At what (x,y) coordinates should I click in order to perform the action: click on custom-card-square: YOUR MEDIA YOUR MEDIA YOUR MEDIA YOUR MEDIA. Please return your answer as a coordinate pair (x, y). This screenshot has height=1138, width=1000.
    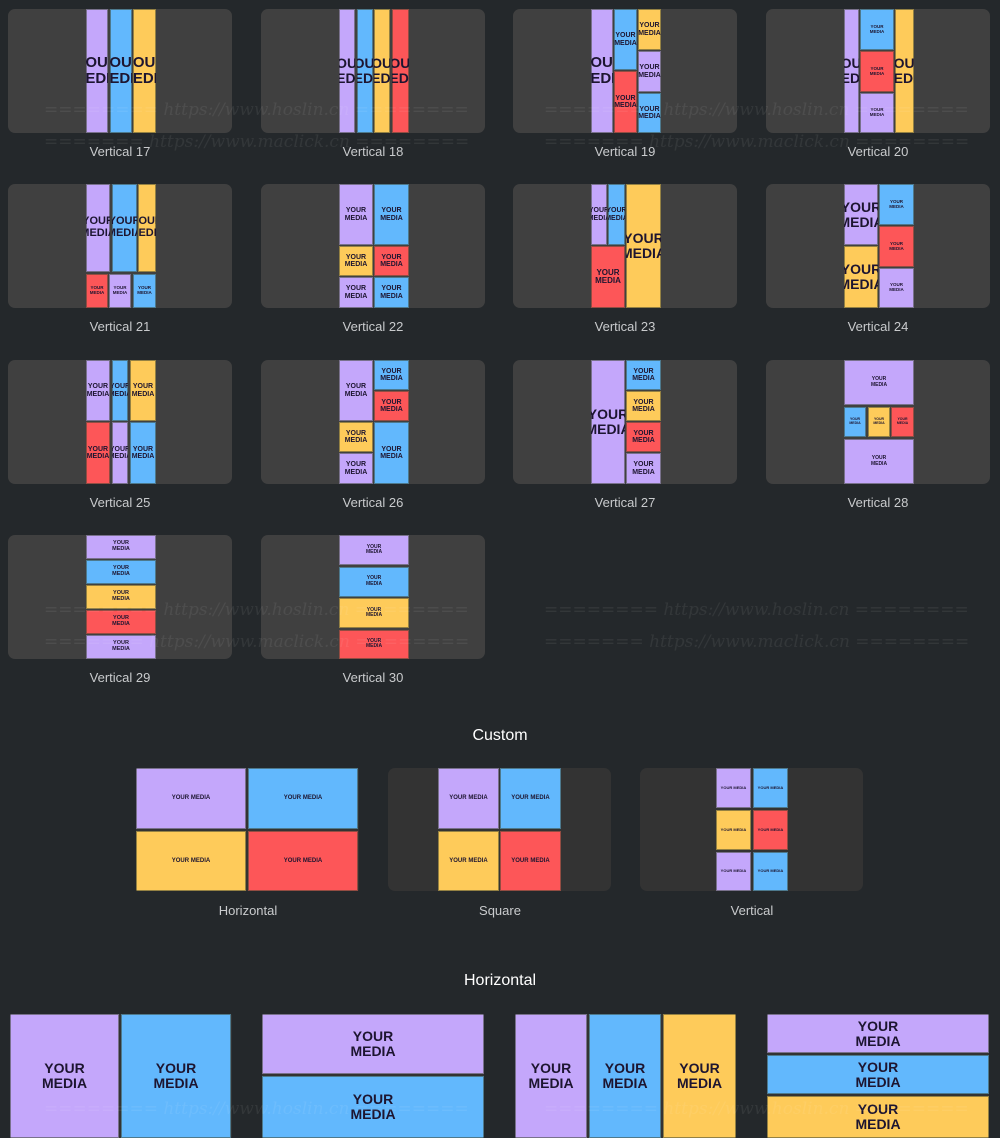
    Looking at the image, I should click on (499, 829).